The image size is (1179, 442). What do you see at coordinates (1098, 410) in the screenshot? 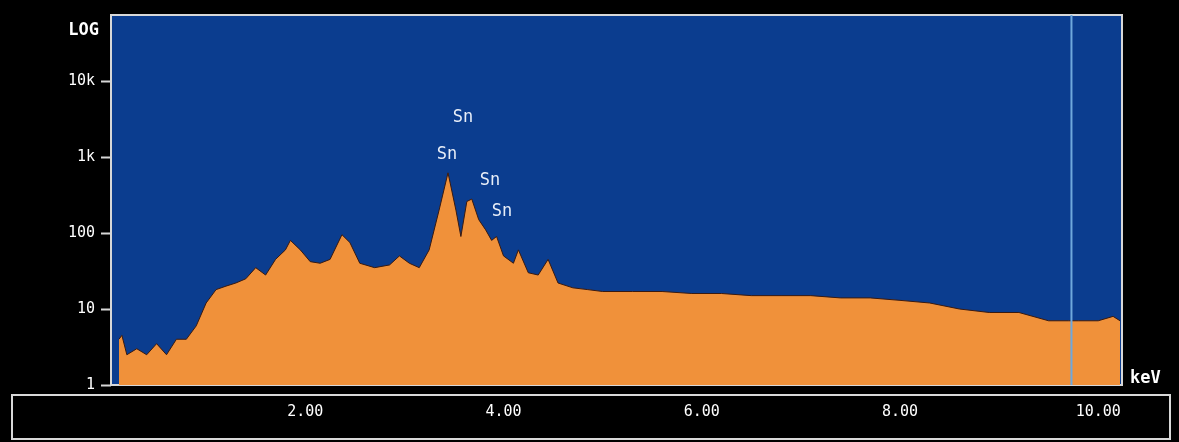
I see `x-tick-label: 10.00` at bounding box center [1098, 410].